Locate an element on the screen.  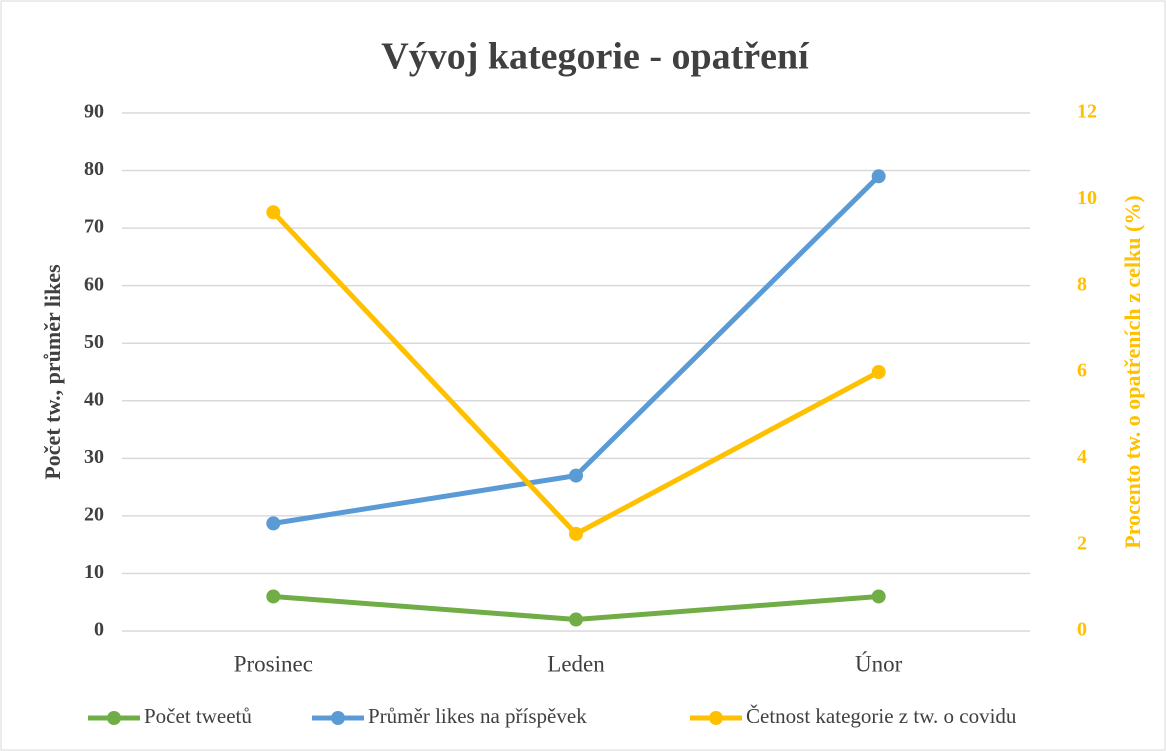
y2-tick-label: 10 is located at coordinates (1087, 198).